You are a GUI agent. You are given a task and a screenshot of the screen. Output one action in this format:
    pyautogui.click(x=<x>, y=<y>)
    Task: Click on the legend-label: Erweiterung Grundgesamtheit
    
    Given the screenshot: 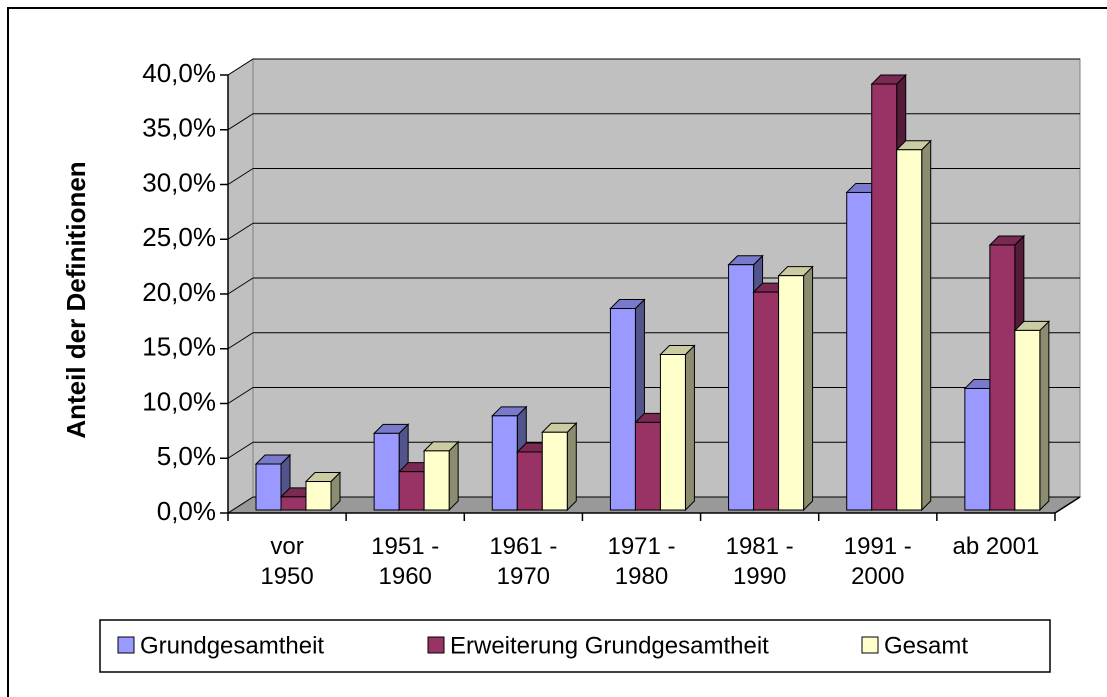 What is the action you would take?
    pyautogui.click(x=609, y=645)
    